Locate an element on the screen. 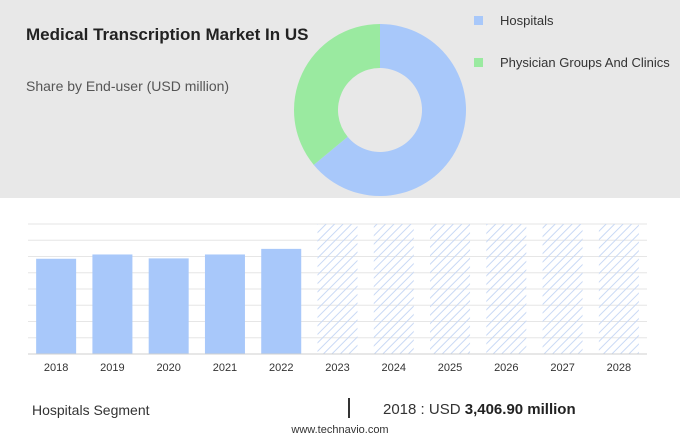  x-tick-label: 2026 is located at coordinates (506, 368).